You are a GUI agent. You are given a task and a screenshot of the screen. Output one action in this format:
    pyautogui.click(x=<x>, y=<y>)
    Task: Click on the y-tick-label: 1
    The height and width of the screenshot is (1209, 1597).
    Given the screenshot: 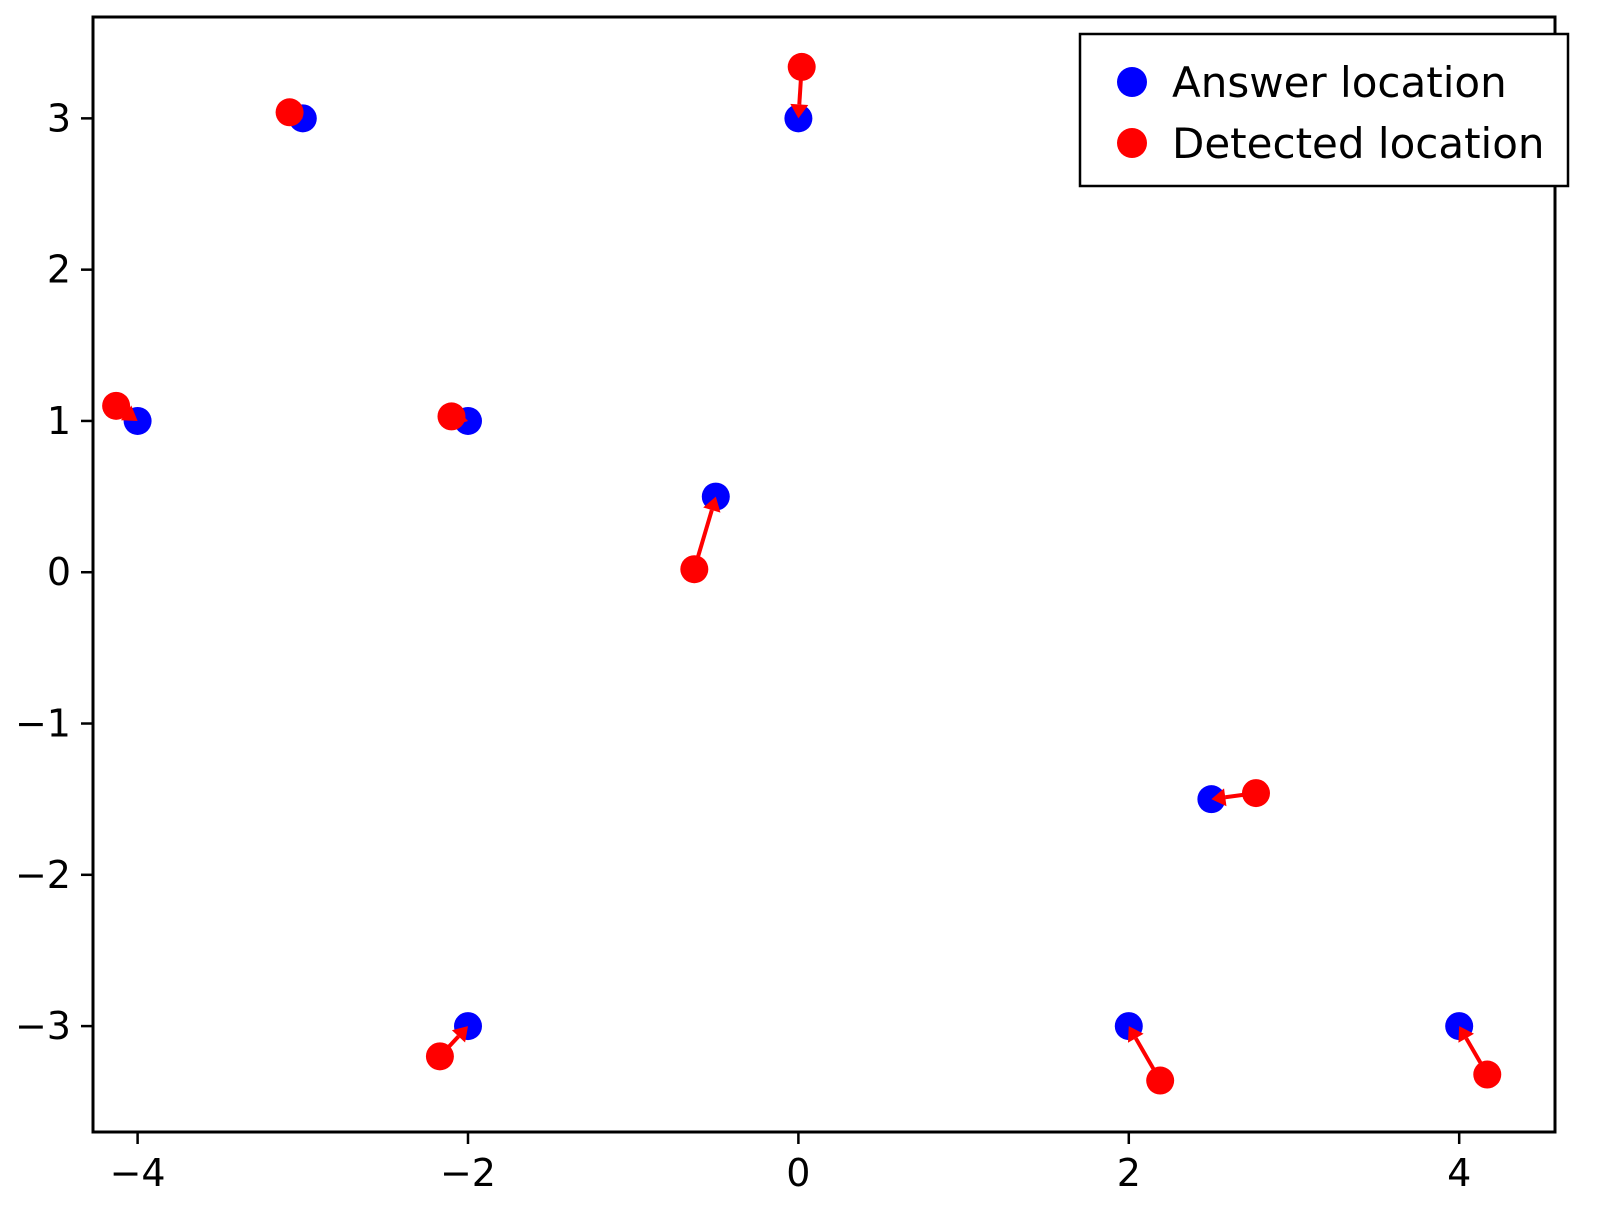 What is the action you would take?
    pyautogui.click(x=59, y=421)
    